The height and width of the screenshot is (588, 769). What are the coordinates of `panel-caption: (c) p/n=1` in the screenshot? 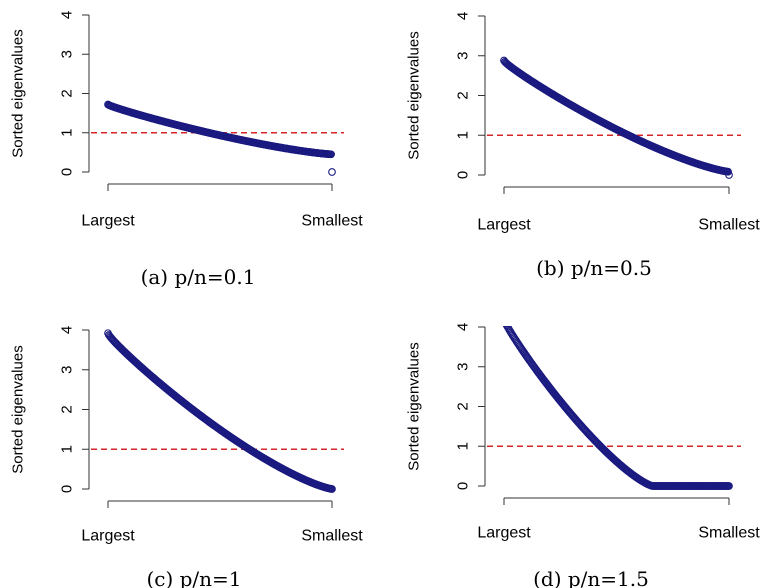 It's located at (193, 577).